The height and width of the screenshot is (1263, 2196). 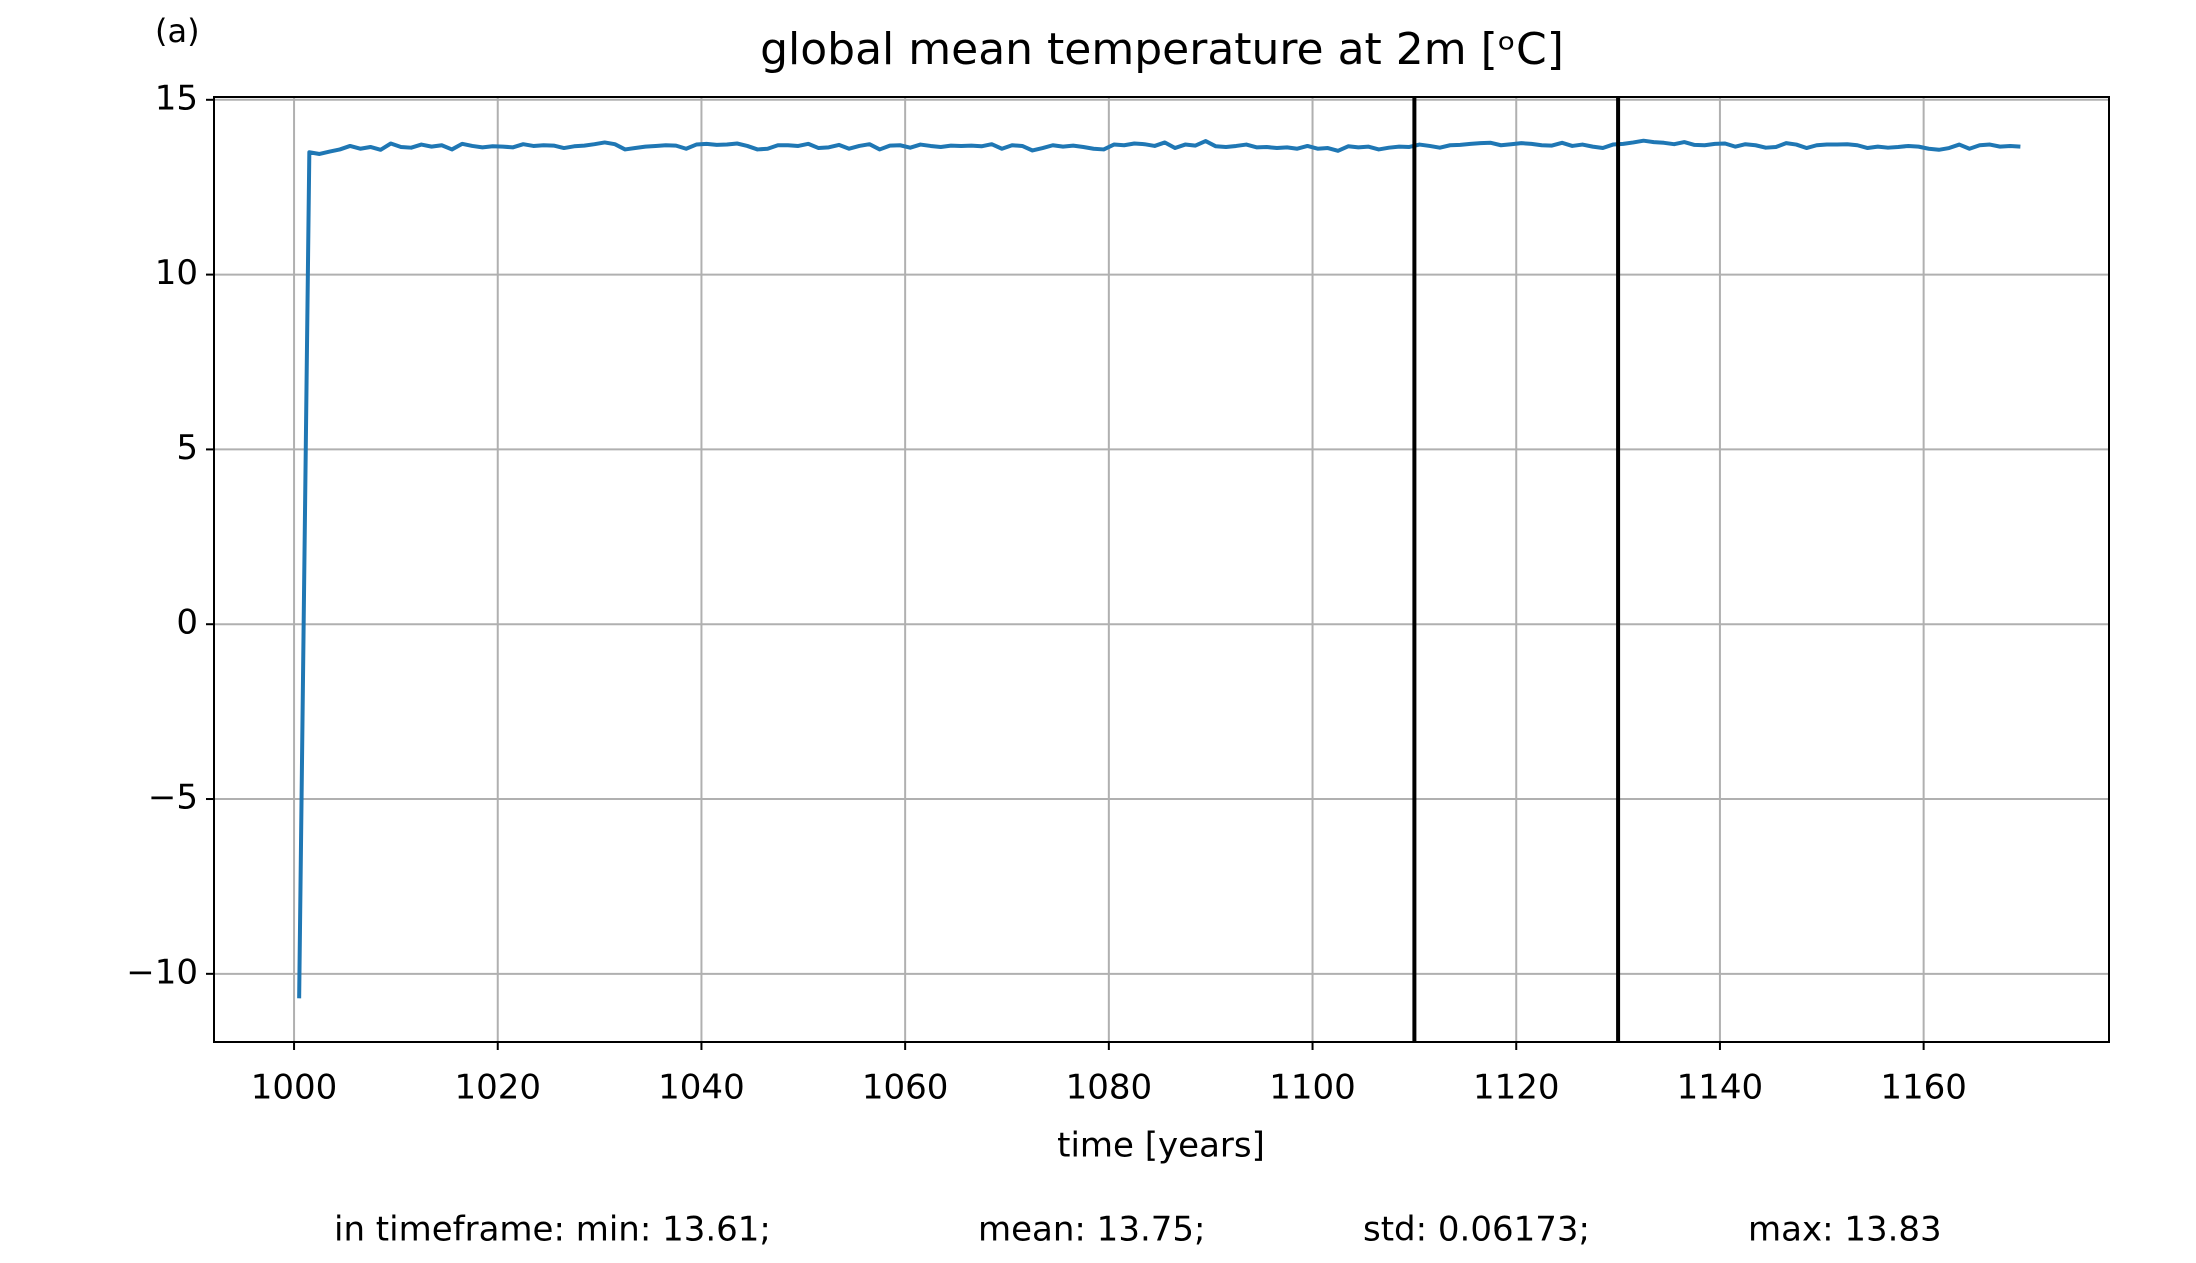 I want to click on panel-label: (a), so click(x=177, y=31).